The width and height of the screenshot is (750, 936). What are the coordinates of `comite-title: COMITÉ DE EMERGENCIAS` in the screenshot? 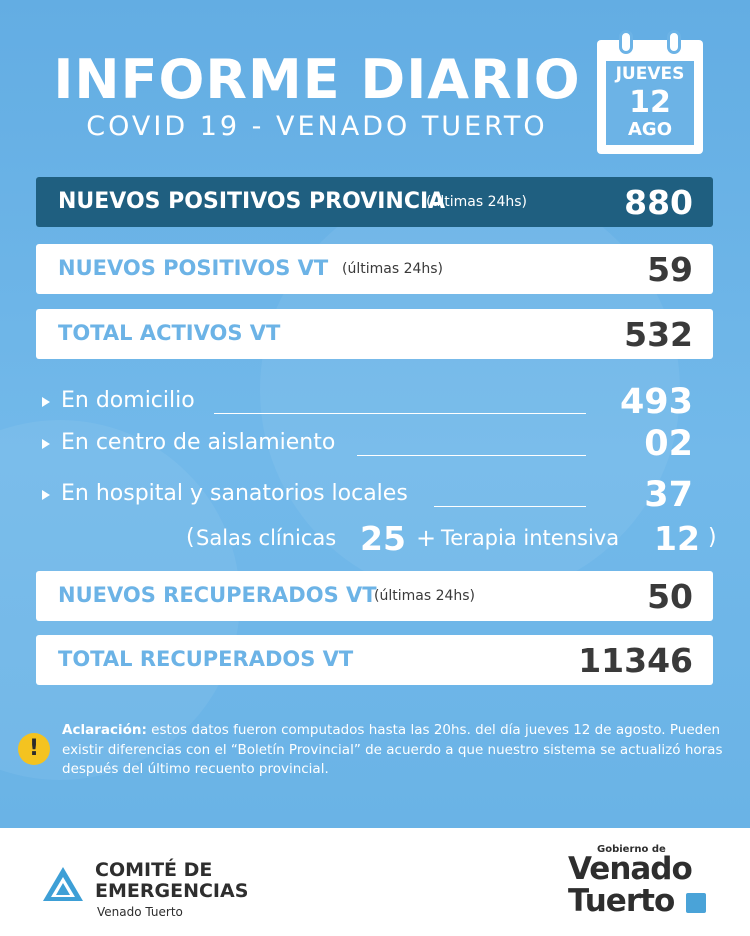 It's located at (171, 881).